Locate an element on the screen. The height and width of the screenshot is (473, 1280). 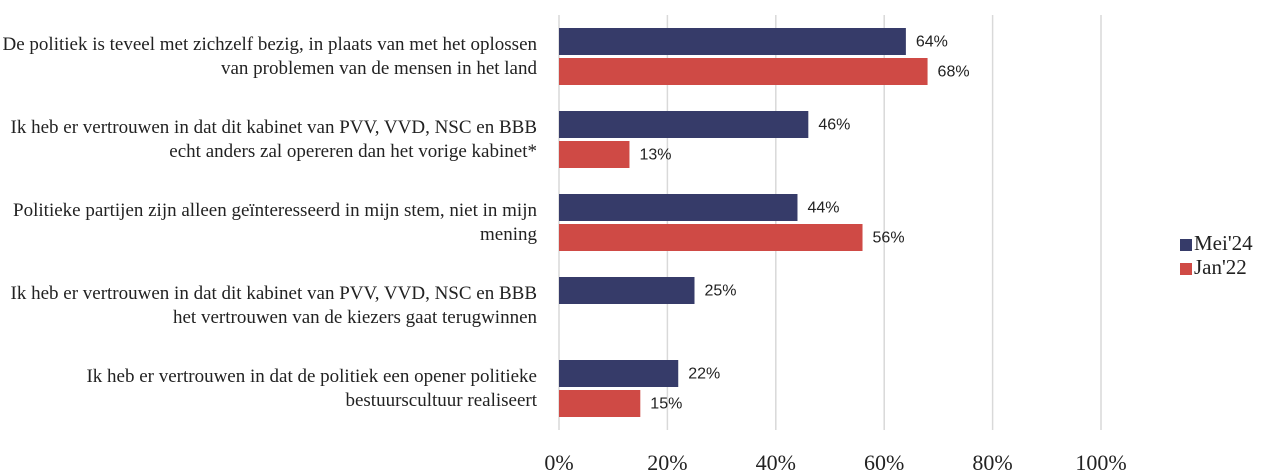
x-tick-label: 60% is located at coordinates (884, 461).